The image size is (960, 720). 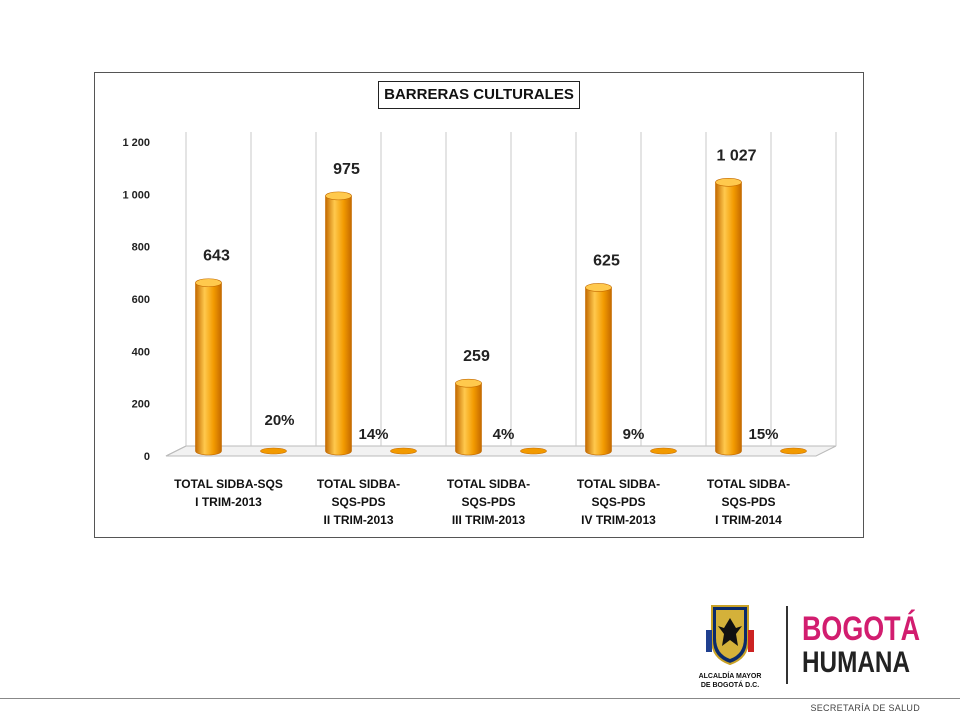 I want to click on y-tick-label: 1 200, so click(x=136, y=143).